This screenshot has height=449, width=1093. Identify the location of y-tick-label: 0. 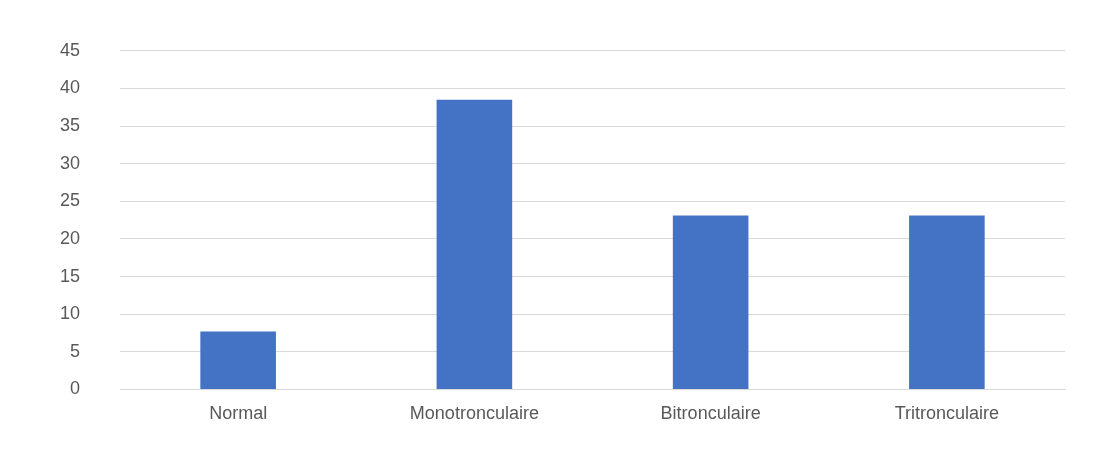
(75, 388).